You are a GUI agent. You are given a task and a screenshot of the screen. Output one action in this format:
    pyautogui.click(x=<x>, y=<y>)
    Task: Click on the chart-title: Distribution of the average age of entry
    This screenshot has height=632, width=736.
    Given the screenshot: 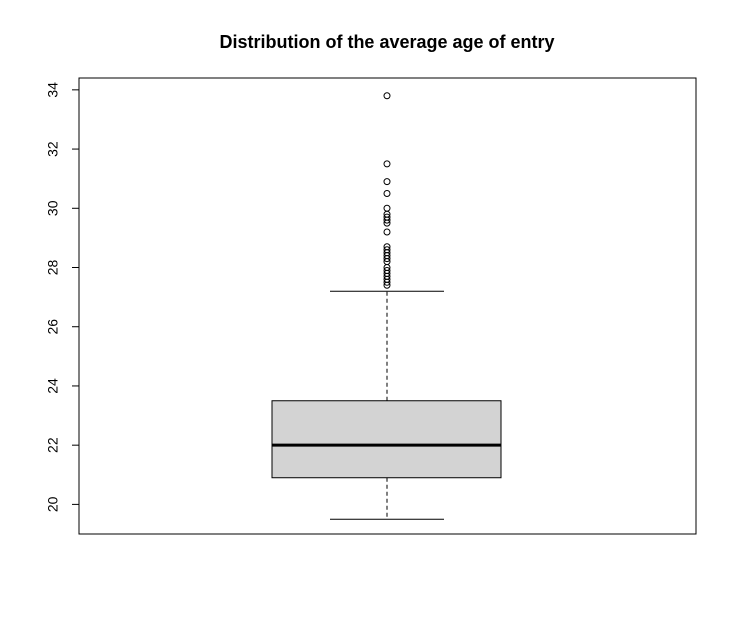 What is the action you would take?
    pyautogui.click(x=386, y=42)
    